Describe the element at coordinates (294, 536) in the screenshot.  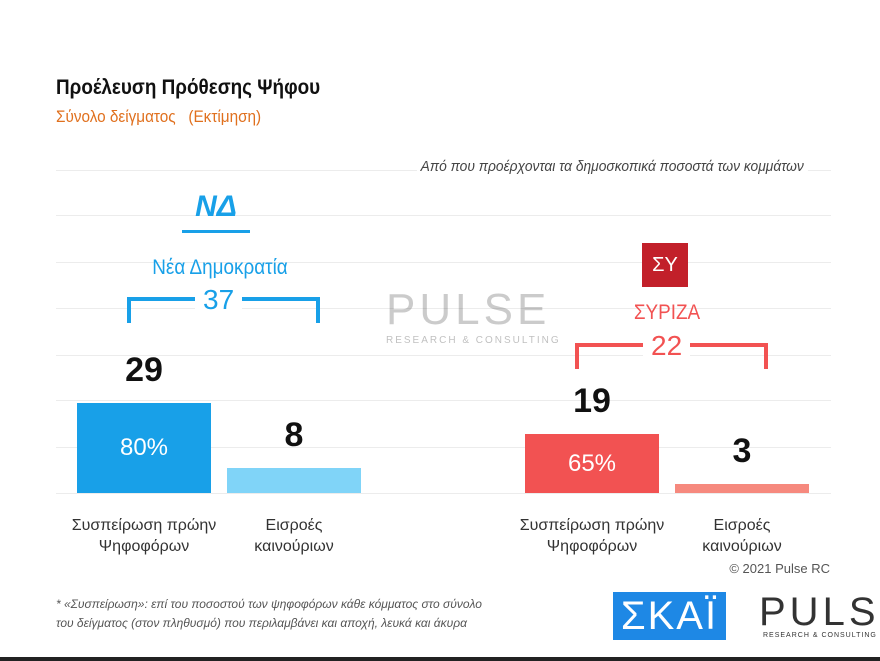
I see `category-label-nd-inflow: Εισροές καινούριων` at that location.